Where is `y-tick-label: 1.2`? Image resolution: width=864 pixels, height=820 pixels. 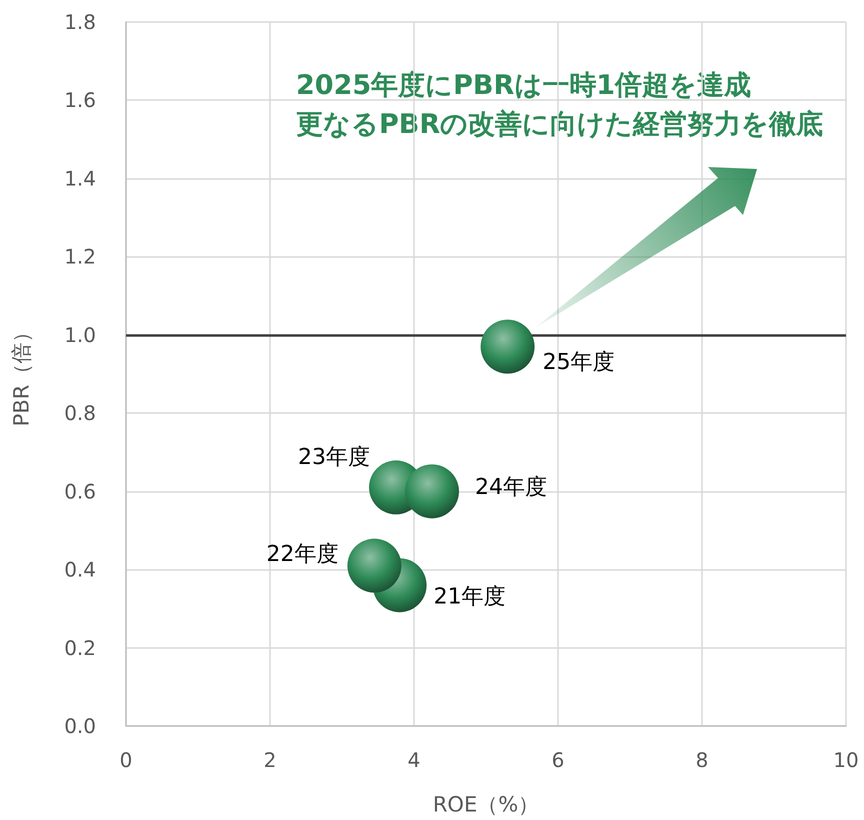 y-tick-label: 1.2 is located at coordinates (80, 256).